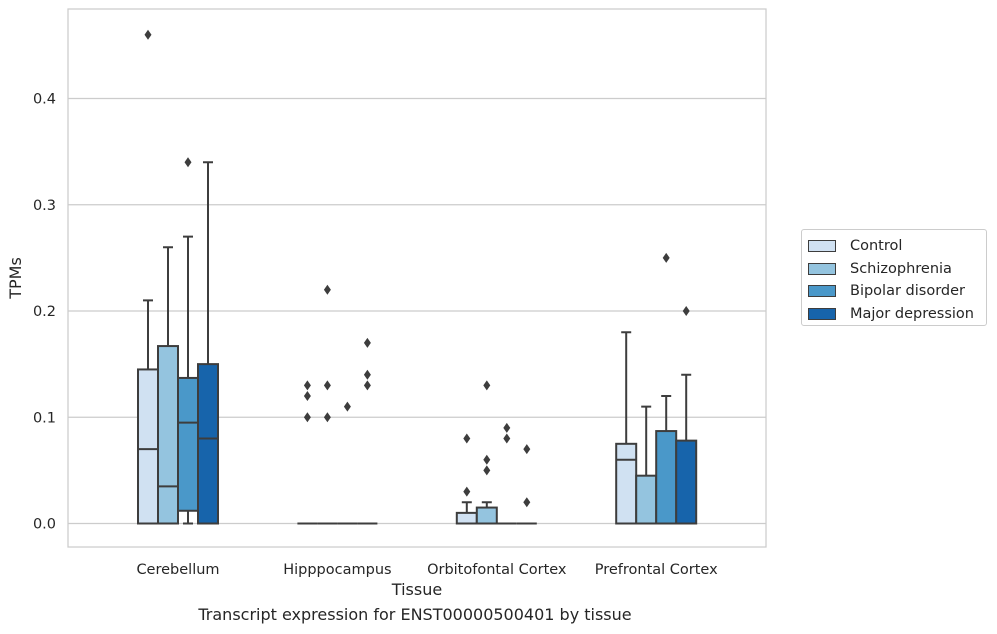 The width and height of the screenshot is (997, 634). What do you see at coordinates (656, 570) in the screenshot?
I see `x-tick-label: Prefrontal Cortex` at bounding box center [656, 570].